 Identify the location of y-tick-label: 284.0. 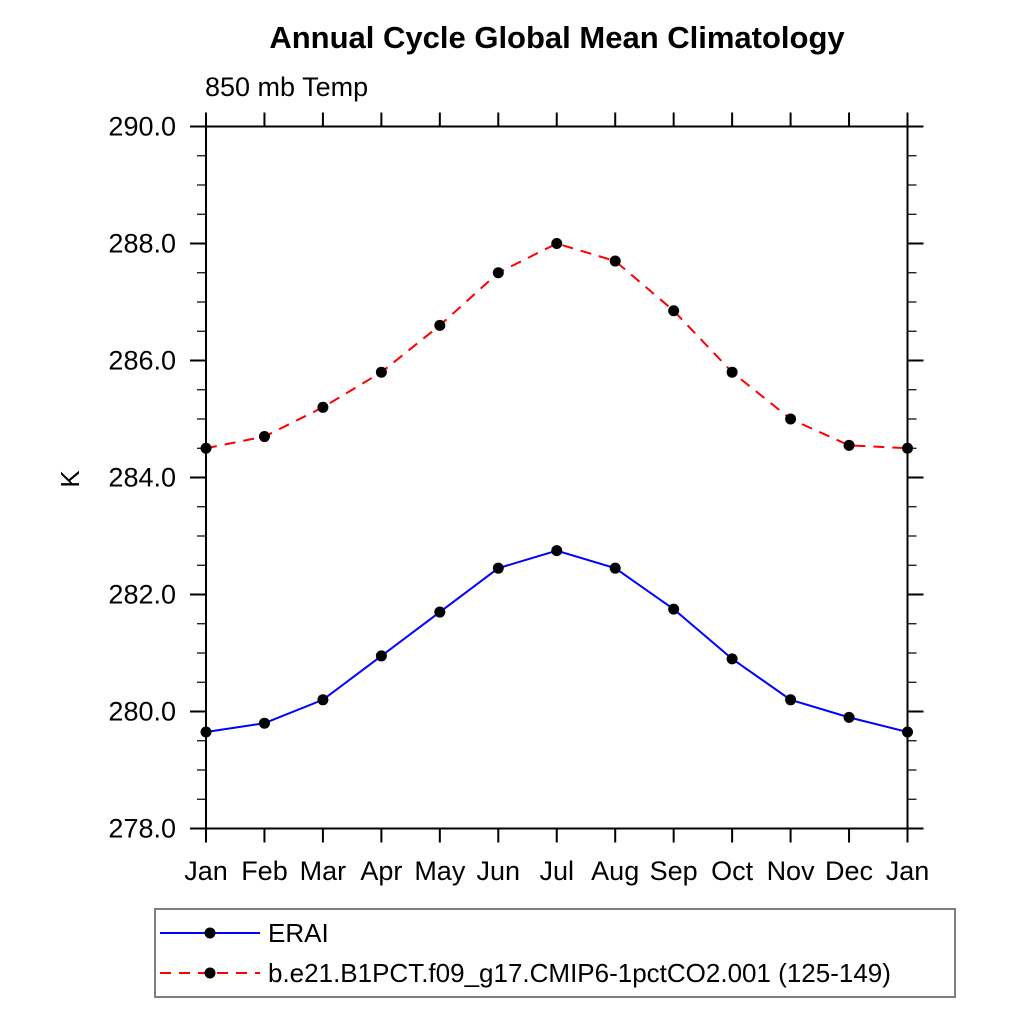
(142, 478).